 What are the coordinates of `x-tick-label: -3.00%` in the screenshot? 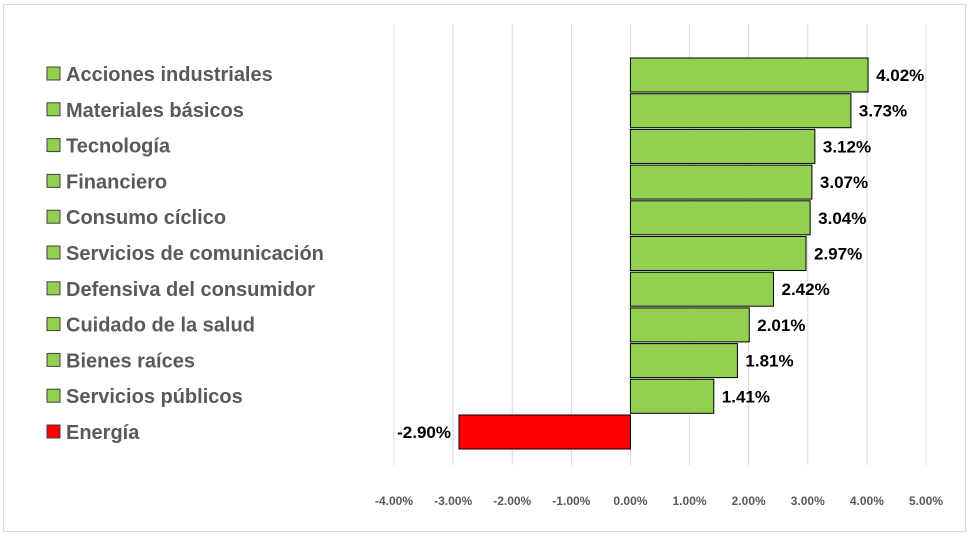 It's located at (453, 501).